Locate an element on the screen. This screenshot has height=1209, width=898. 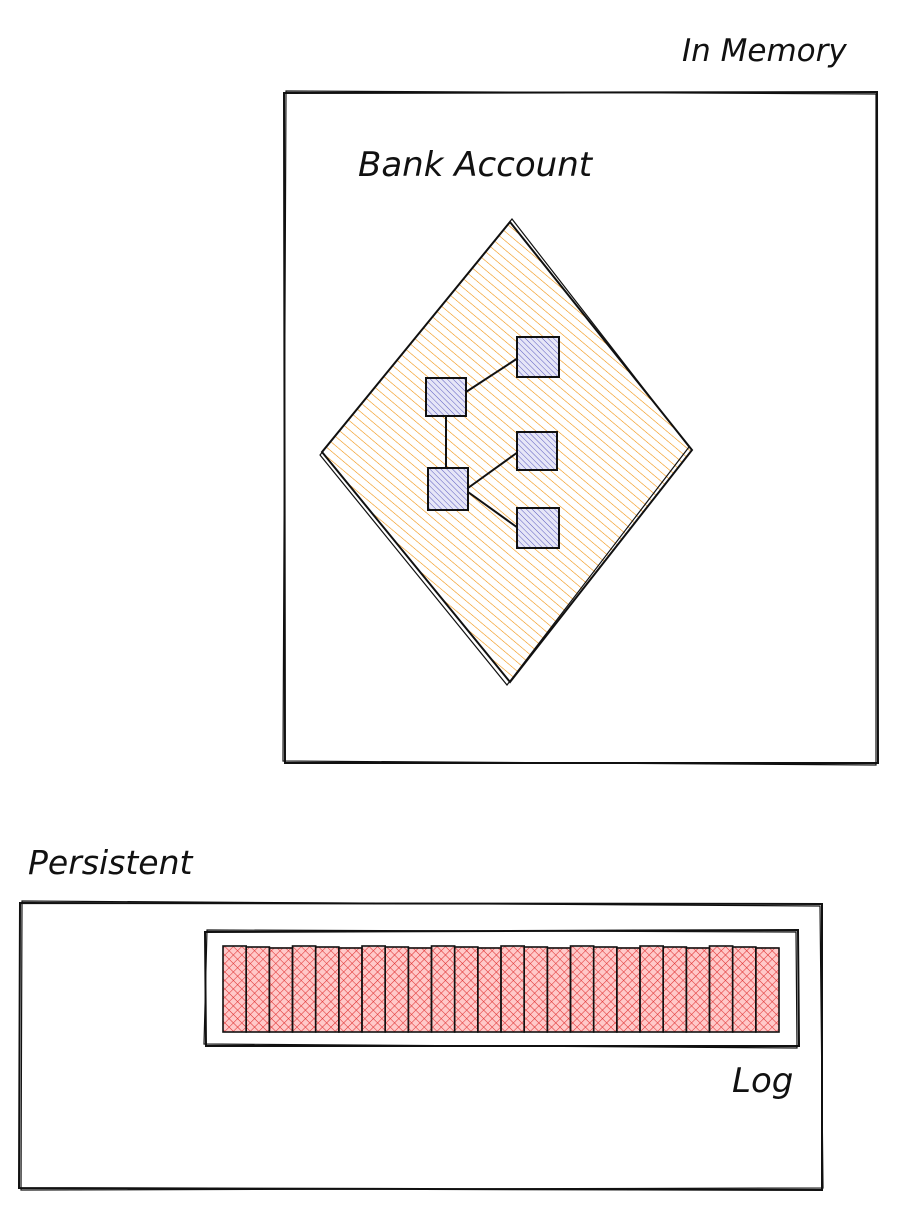
link-root-top is located at coordinates (492, 375).